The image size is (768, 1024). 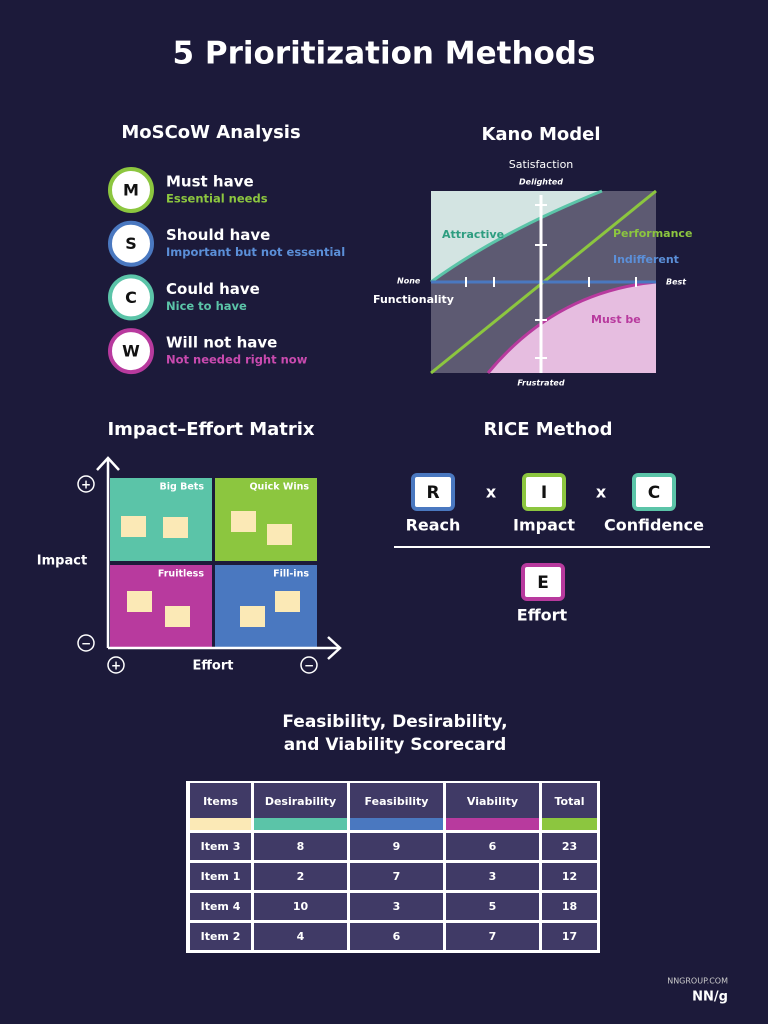 I want to click on header-text: Viability, so click(x=492, y=801).